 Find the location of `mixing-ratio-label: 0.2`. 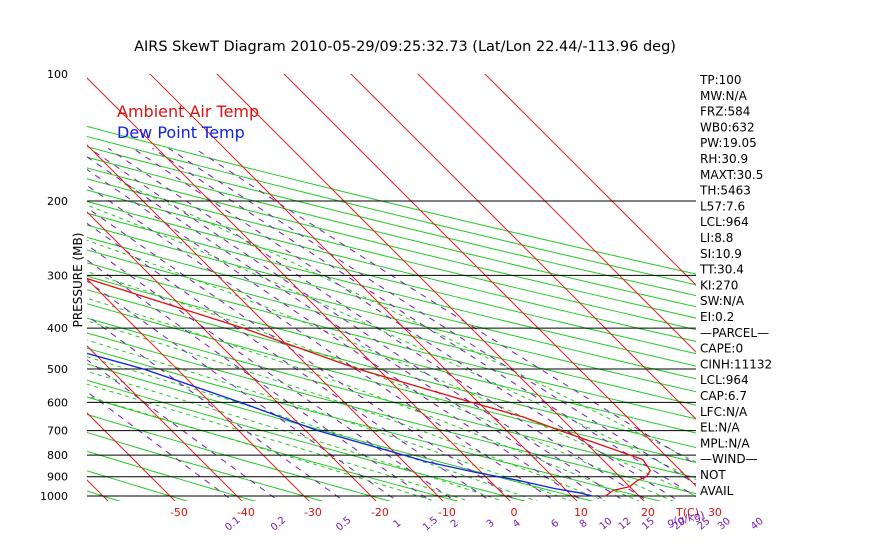

mixing-ratio-label: 0.2 is located at coordinates (278, 524).